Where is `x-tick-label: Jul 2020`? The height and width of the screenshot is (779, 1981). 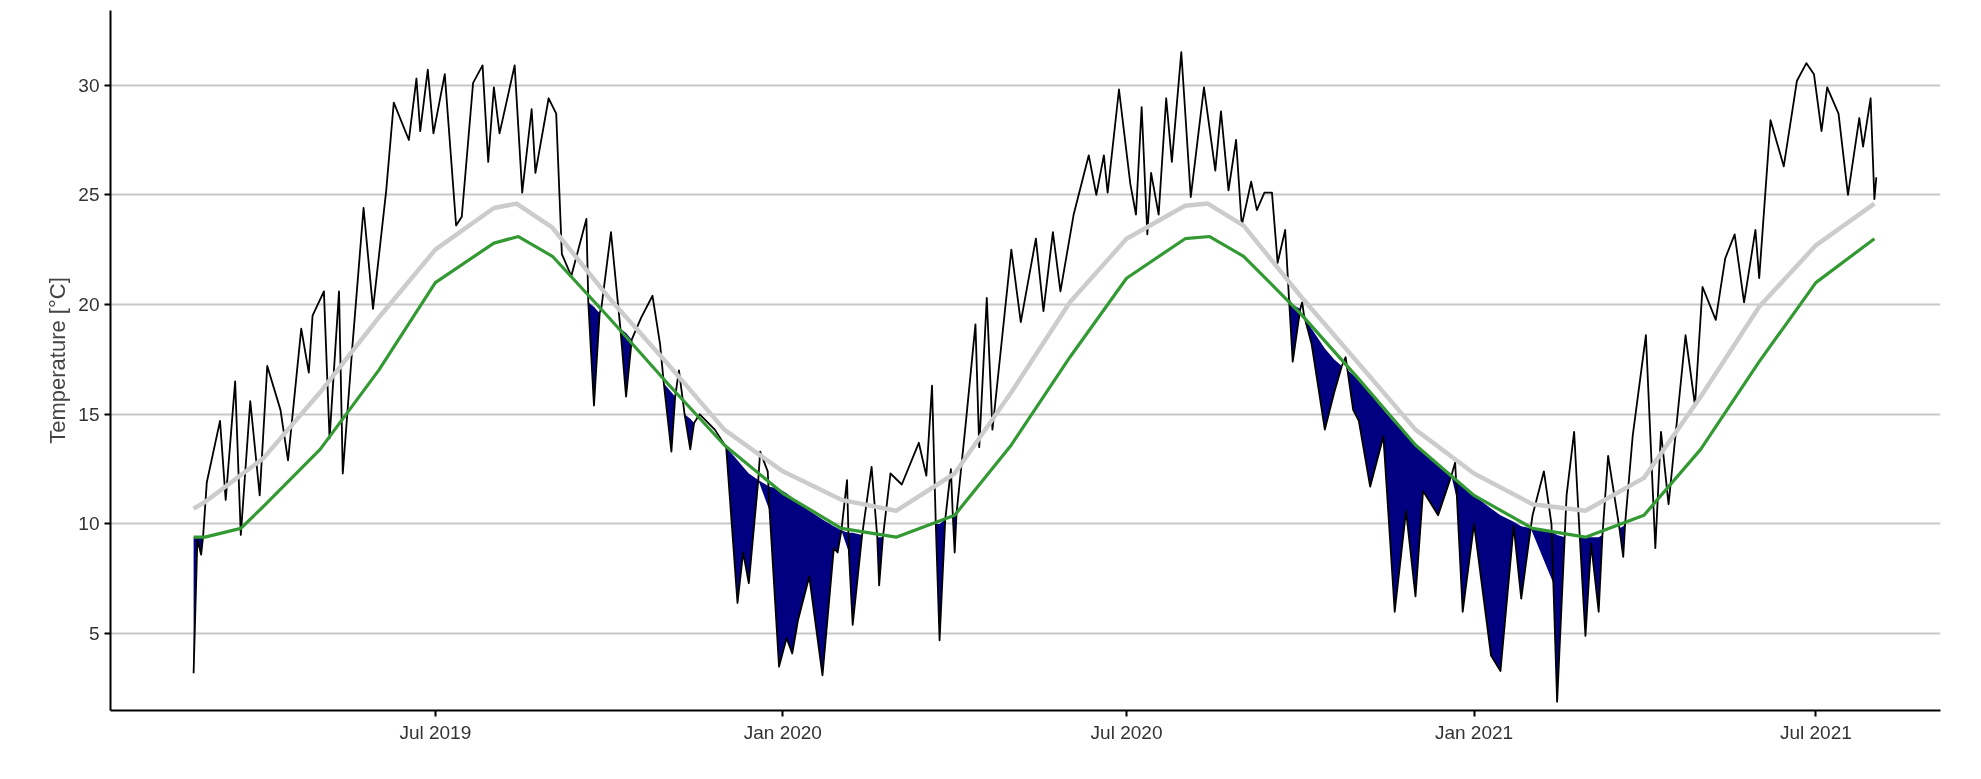 x-tick-label: Jul 2020 is located at coordinates (1126, 732).